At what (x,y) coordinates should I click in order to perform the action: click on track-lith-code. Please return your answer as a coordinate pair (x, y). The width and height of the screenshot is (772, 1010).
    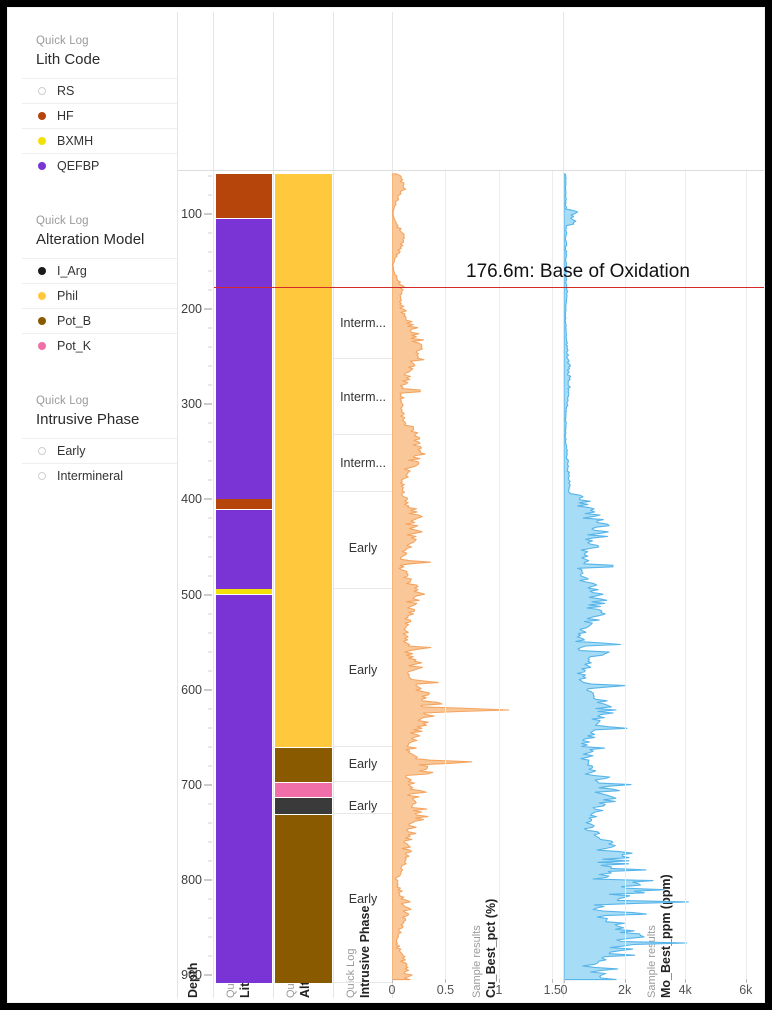
    Looking at the image, I should click on (244, 577).